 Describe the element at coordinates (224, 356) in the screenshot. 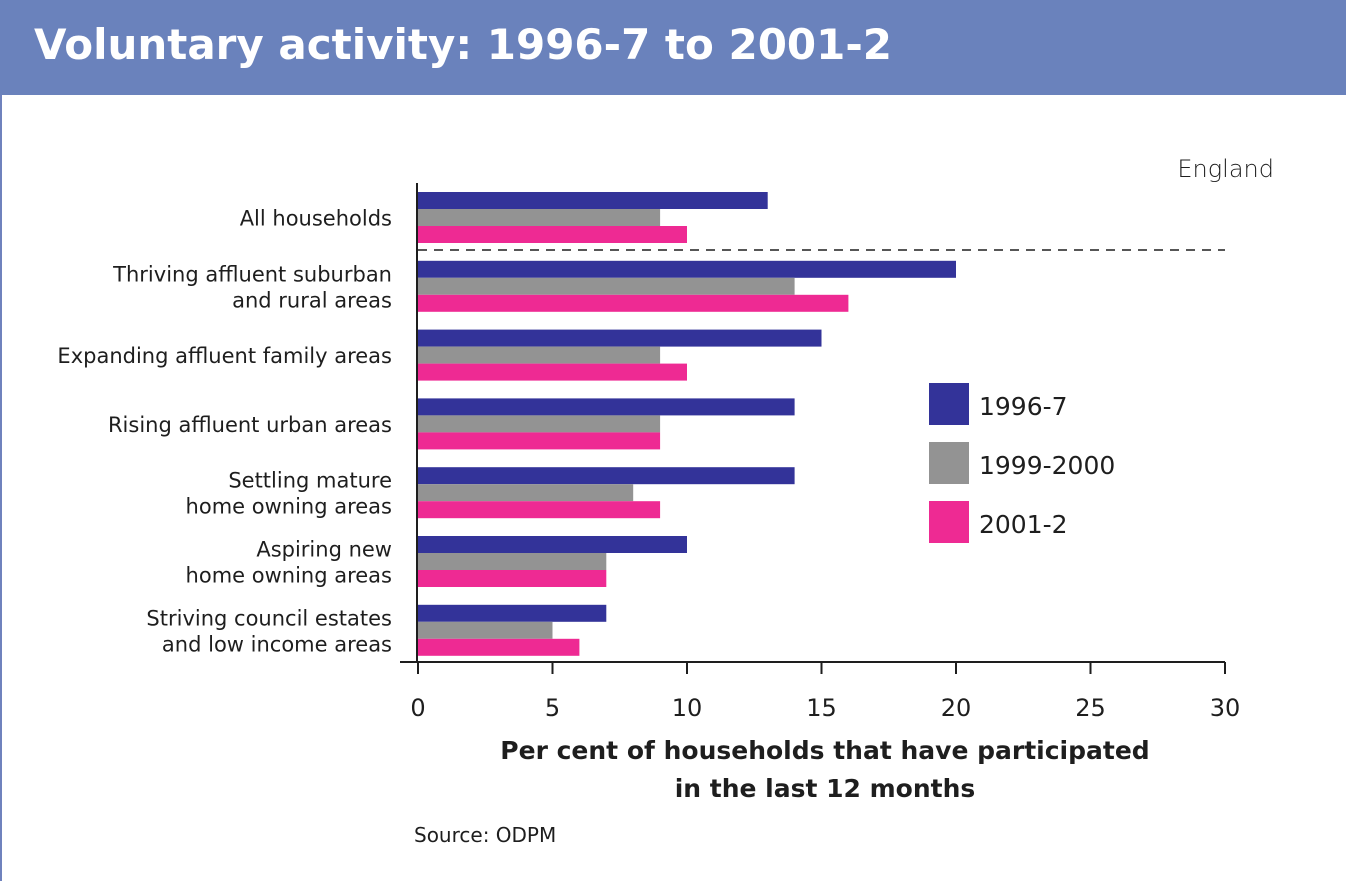

I see `category-label: Expanding affluent family areas` at that location.